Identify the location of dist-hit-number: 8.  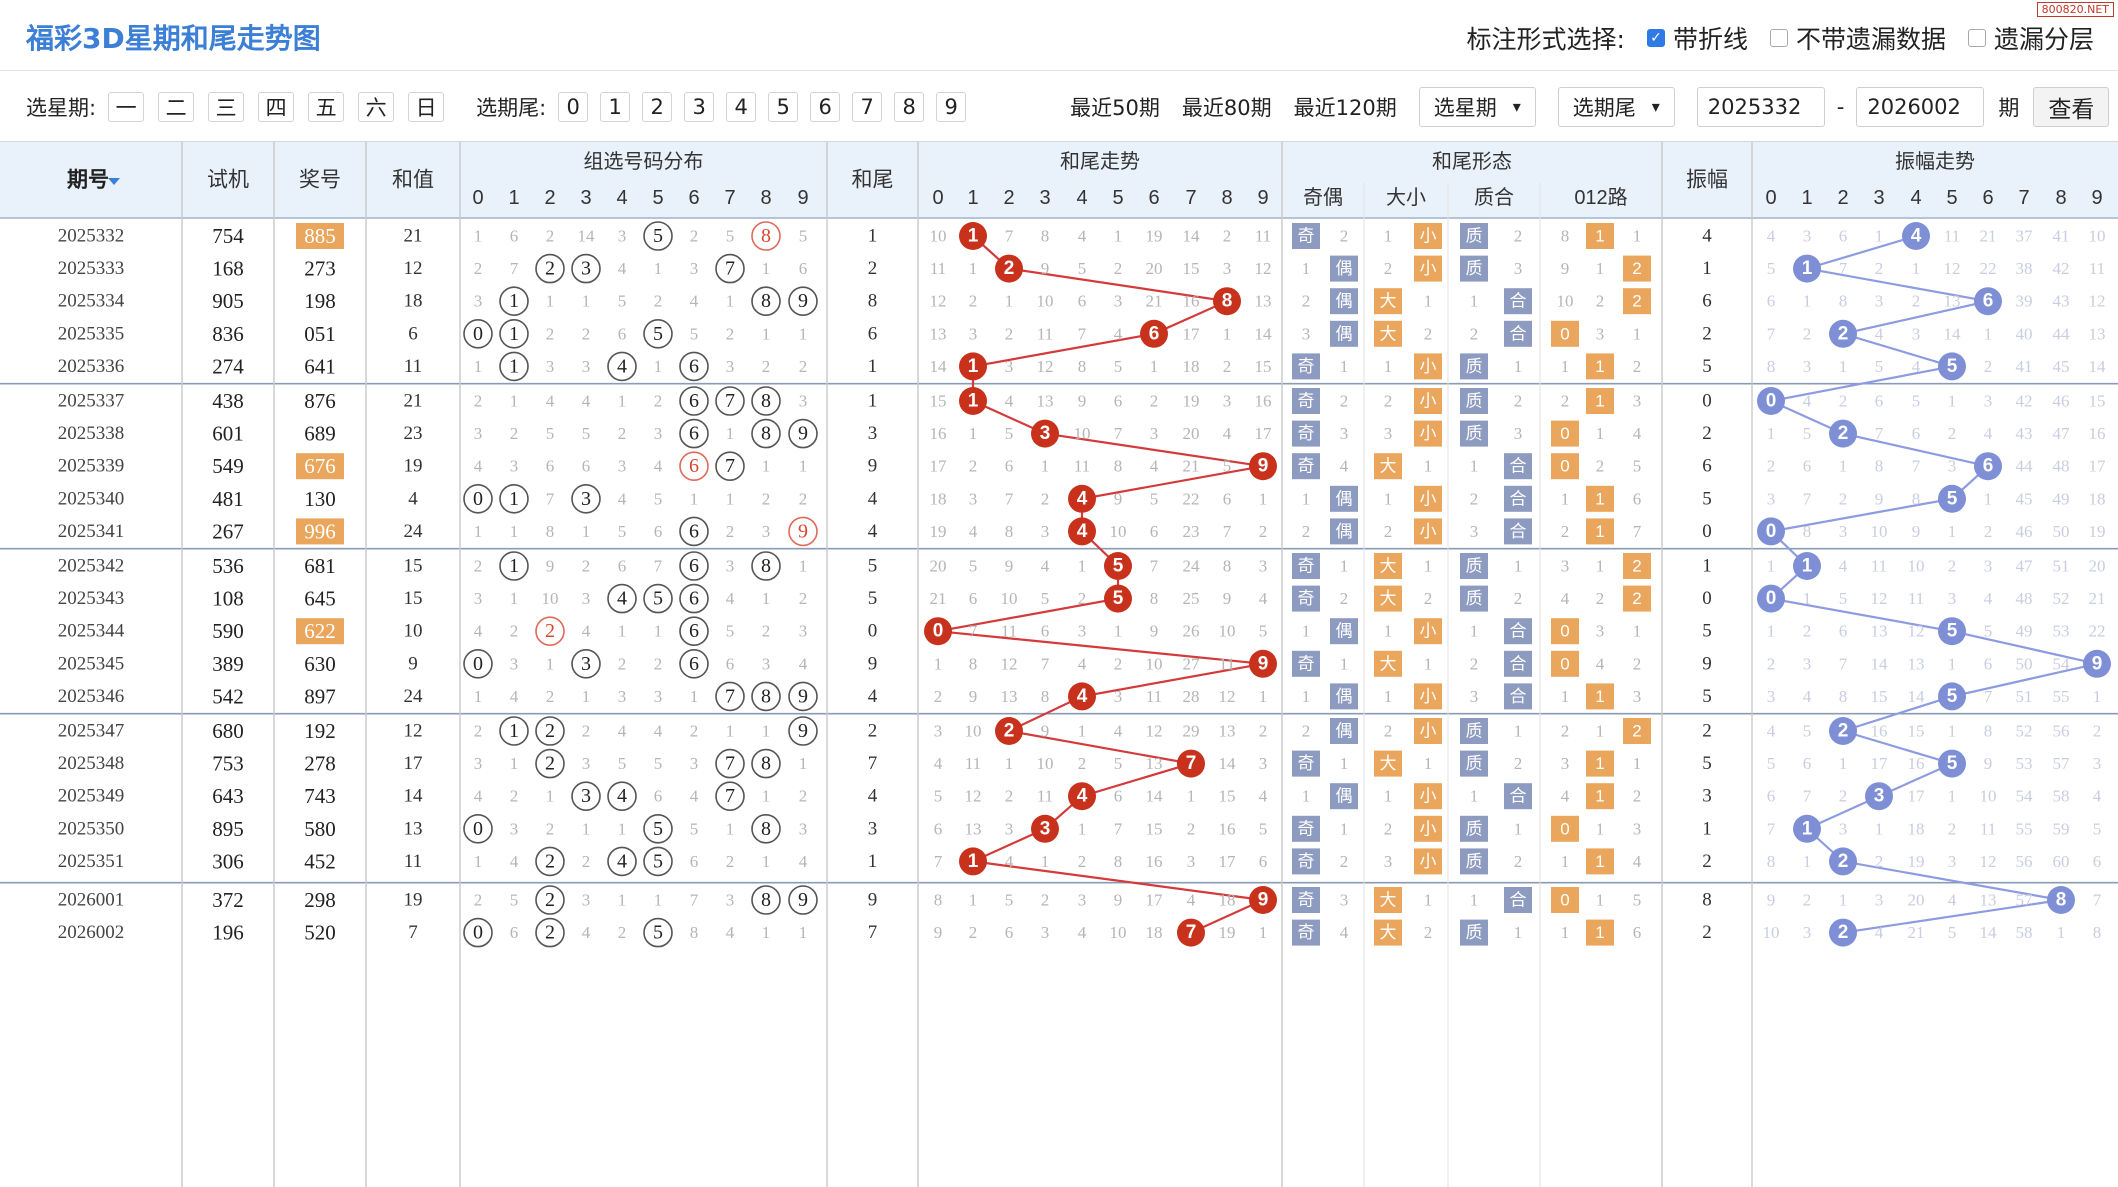
(766, 434).